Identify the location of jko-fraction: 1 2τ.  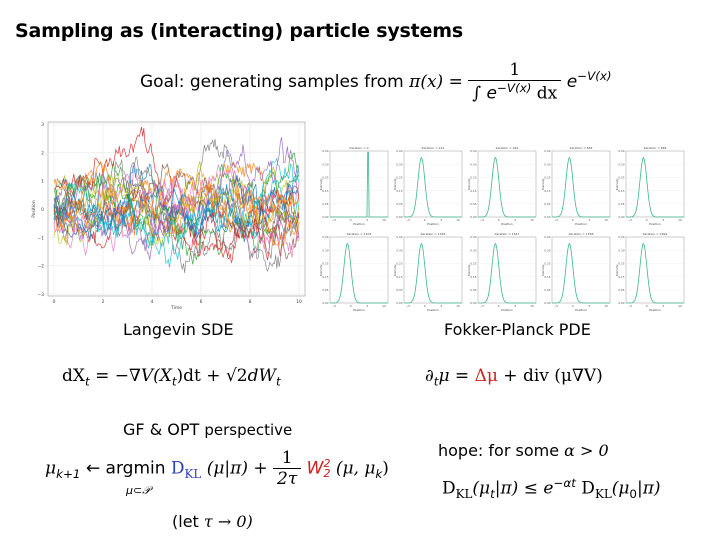
(287, 468).